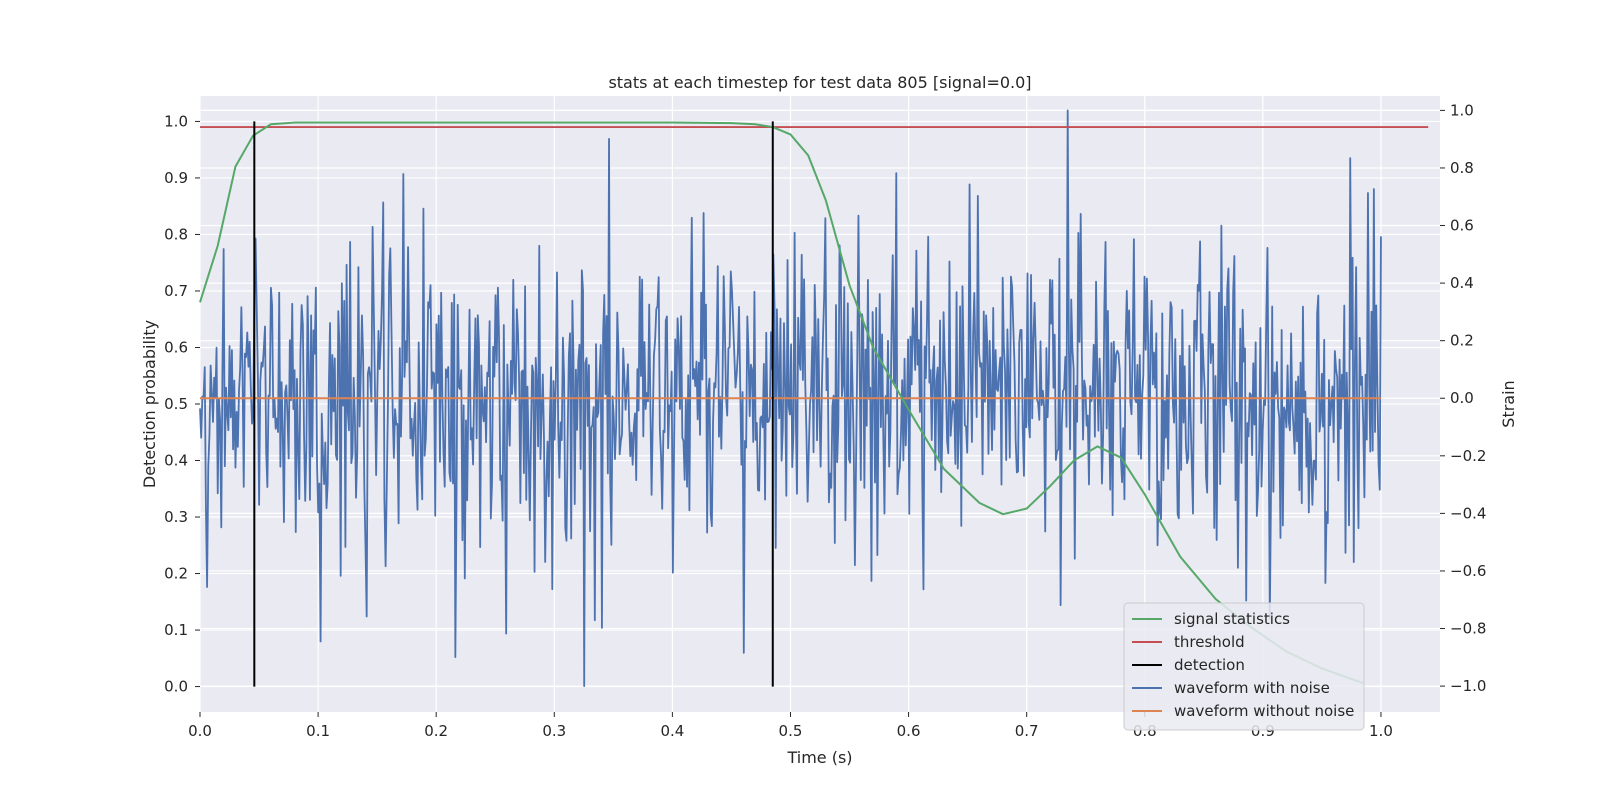  Describe the element at coordinates (819, 757) in the screenshot. I see `x-axis-label: Time (s)` at that location.